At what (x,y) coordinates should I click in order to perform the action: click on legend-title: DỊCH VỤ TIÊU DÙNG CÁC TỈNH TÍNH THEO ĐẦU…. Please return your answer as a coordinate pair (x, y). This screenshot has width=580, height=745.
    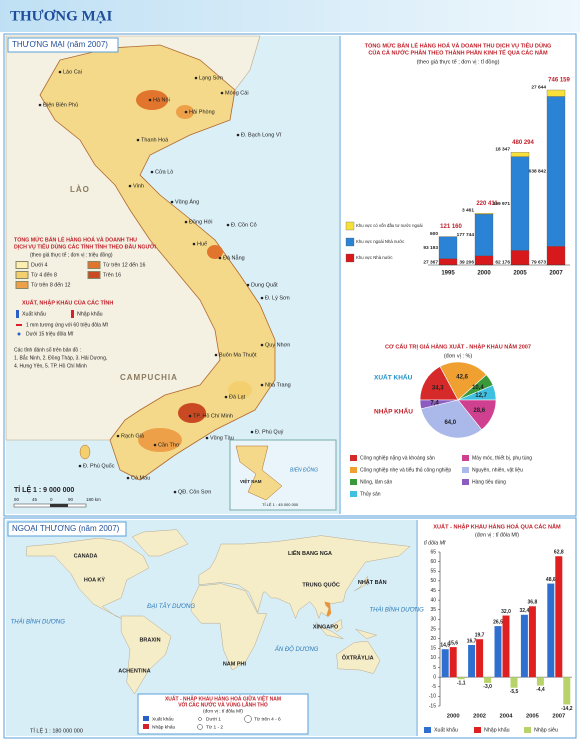
    Looking at the image, I should click on (85, 246).